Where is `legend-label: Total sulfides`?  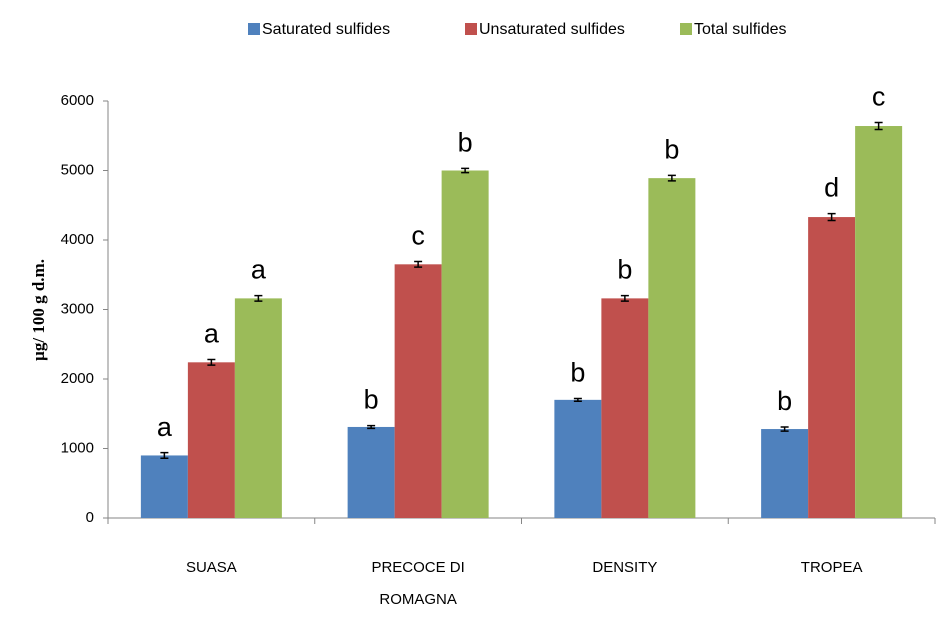
legend-label: Total sulfides is located at coordinates (740, 29).